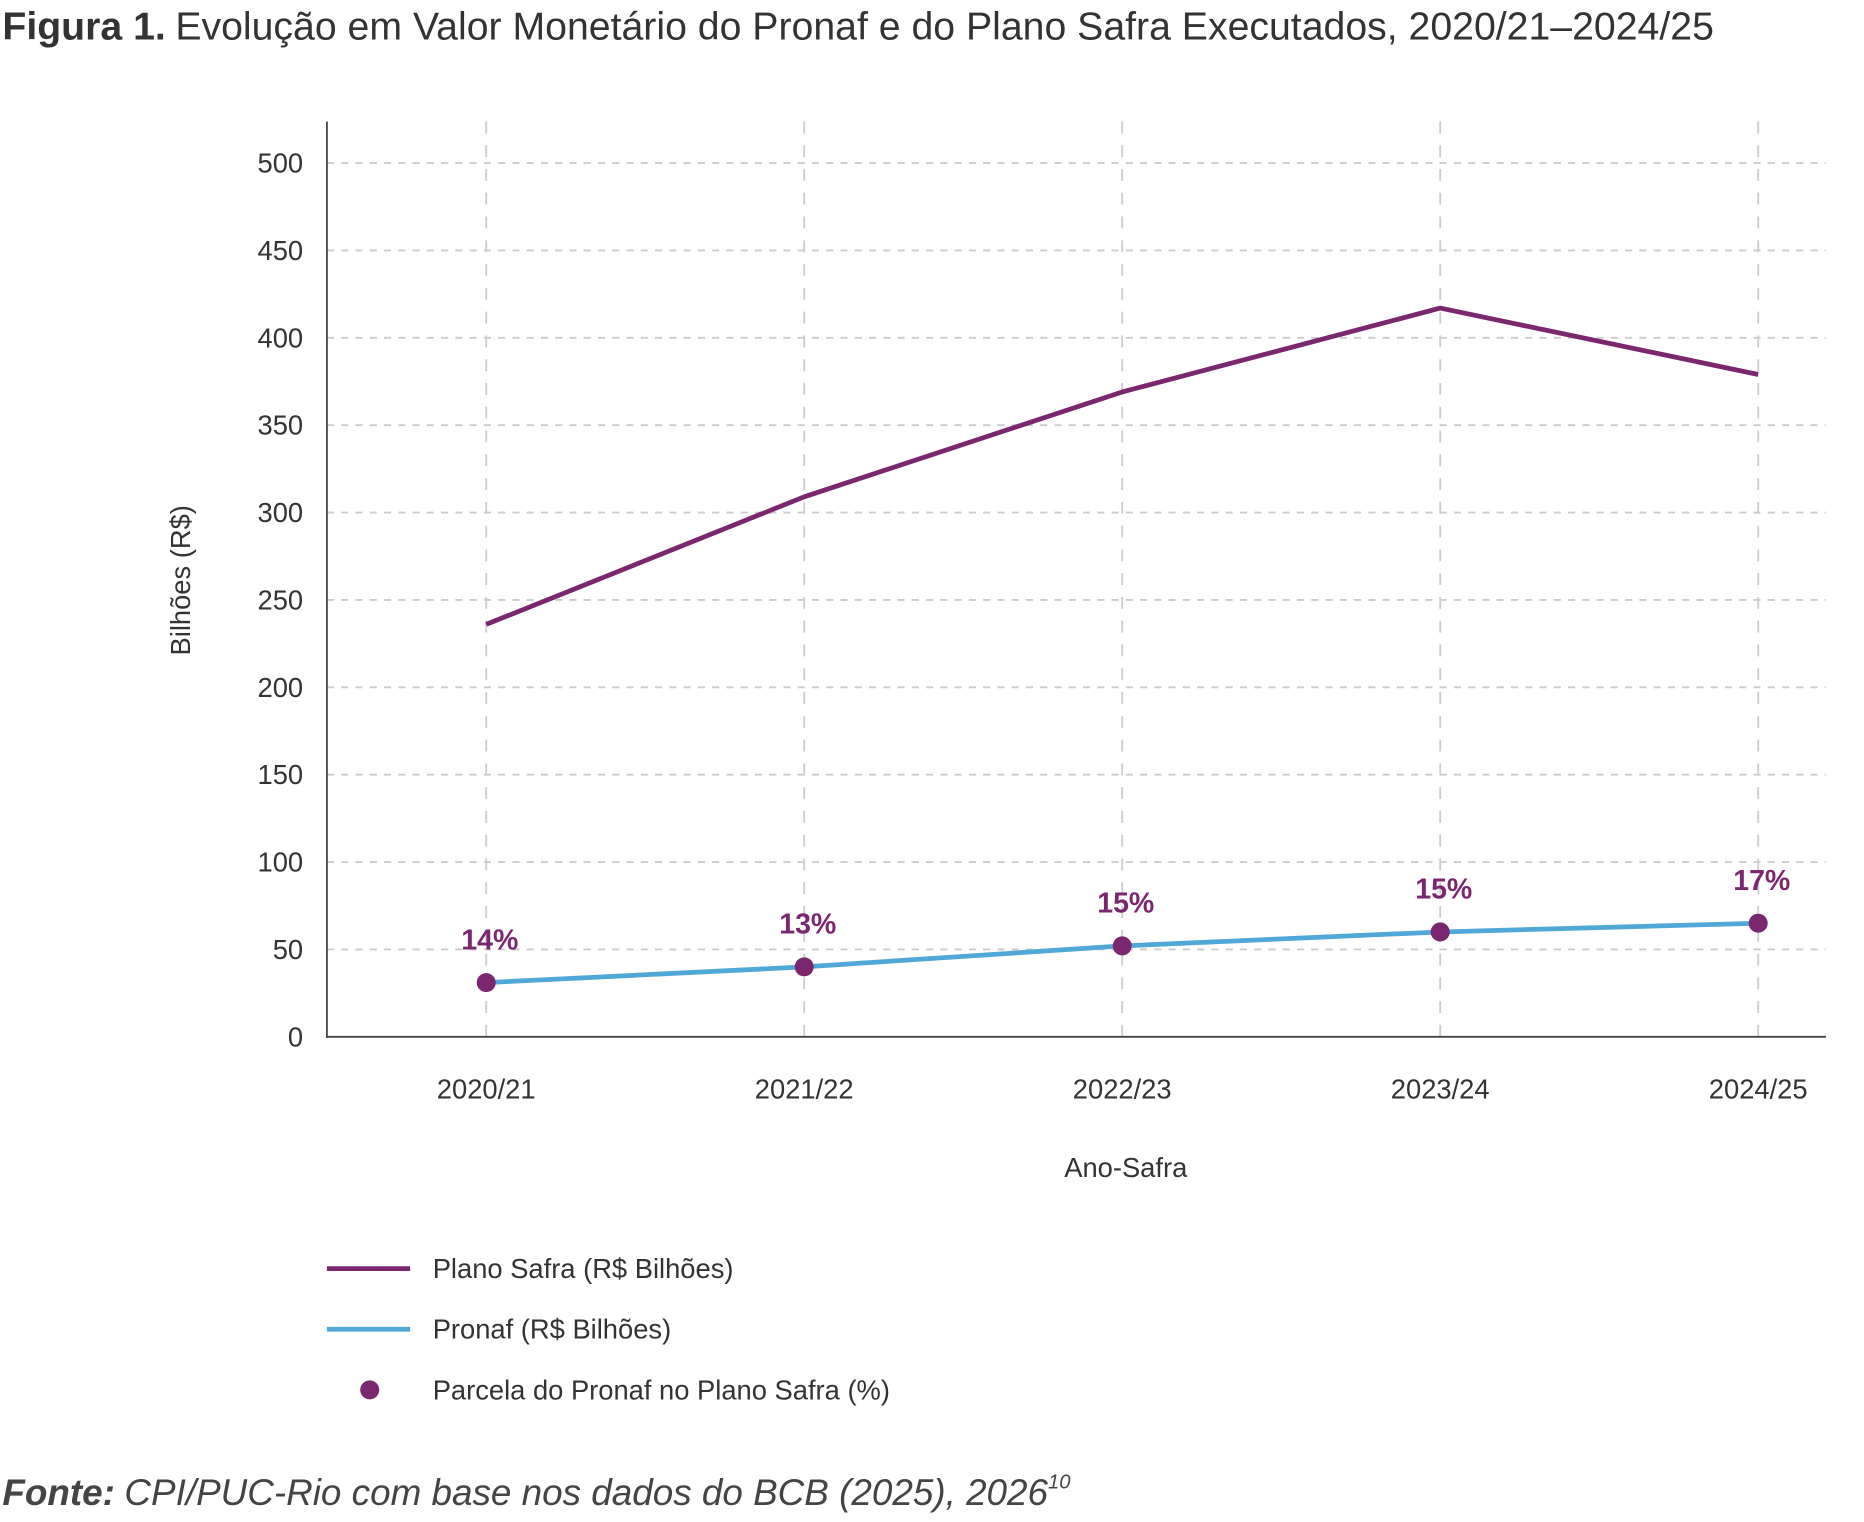 The height and width of the screenshot is (1522, 1864). What do you see at coordinates (1440, 1089) in the screenshot?
I see `x-tick-label: 2023/24` at bounding box center [1440, 1089].